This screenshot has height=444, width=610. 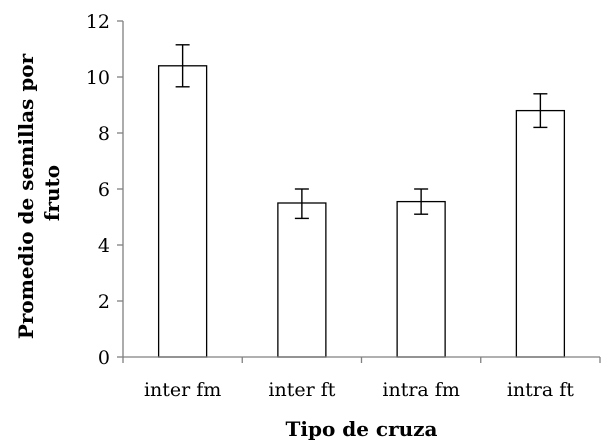 I want to click on y-tick-labels: 0 2 4 6 8 10 12, so click(x=98, y=190).